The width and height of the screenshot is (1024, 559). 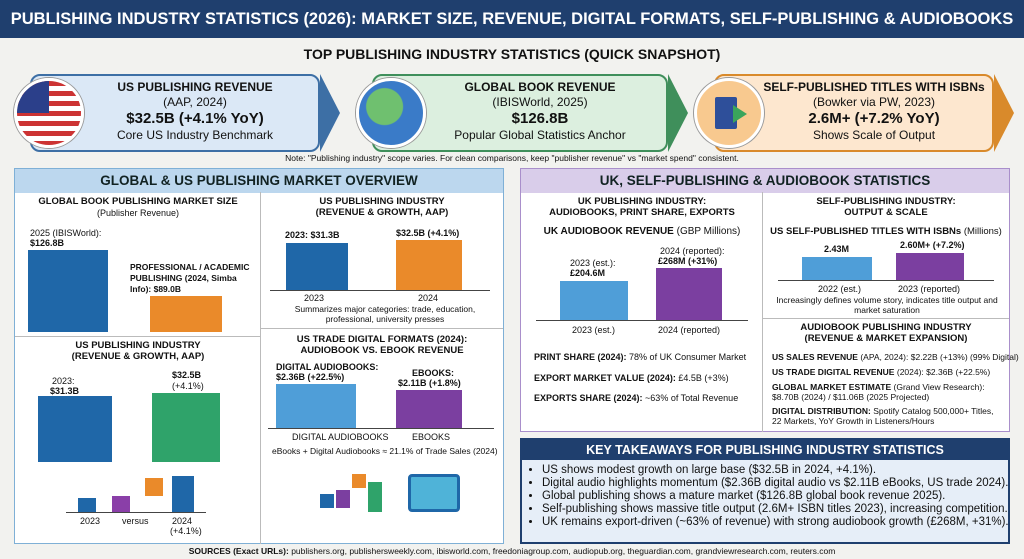 What do you see at coordinates (186, 531) in the screenshot?
I see `us-bottom-x3b: (+4.1%)` at bounding box center [186, 531].